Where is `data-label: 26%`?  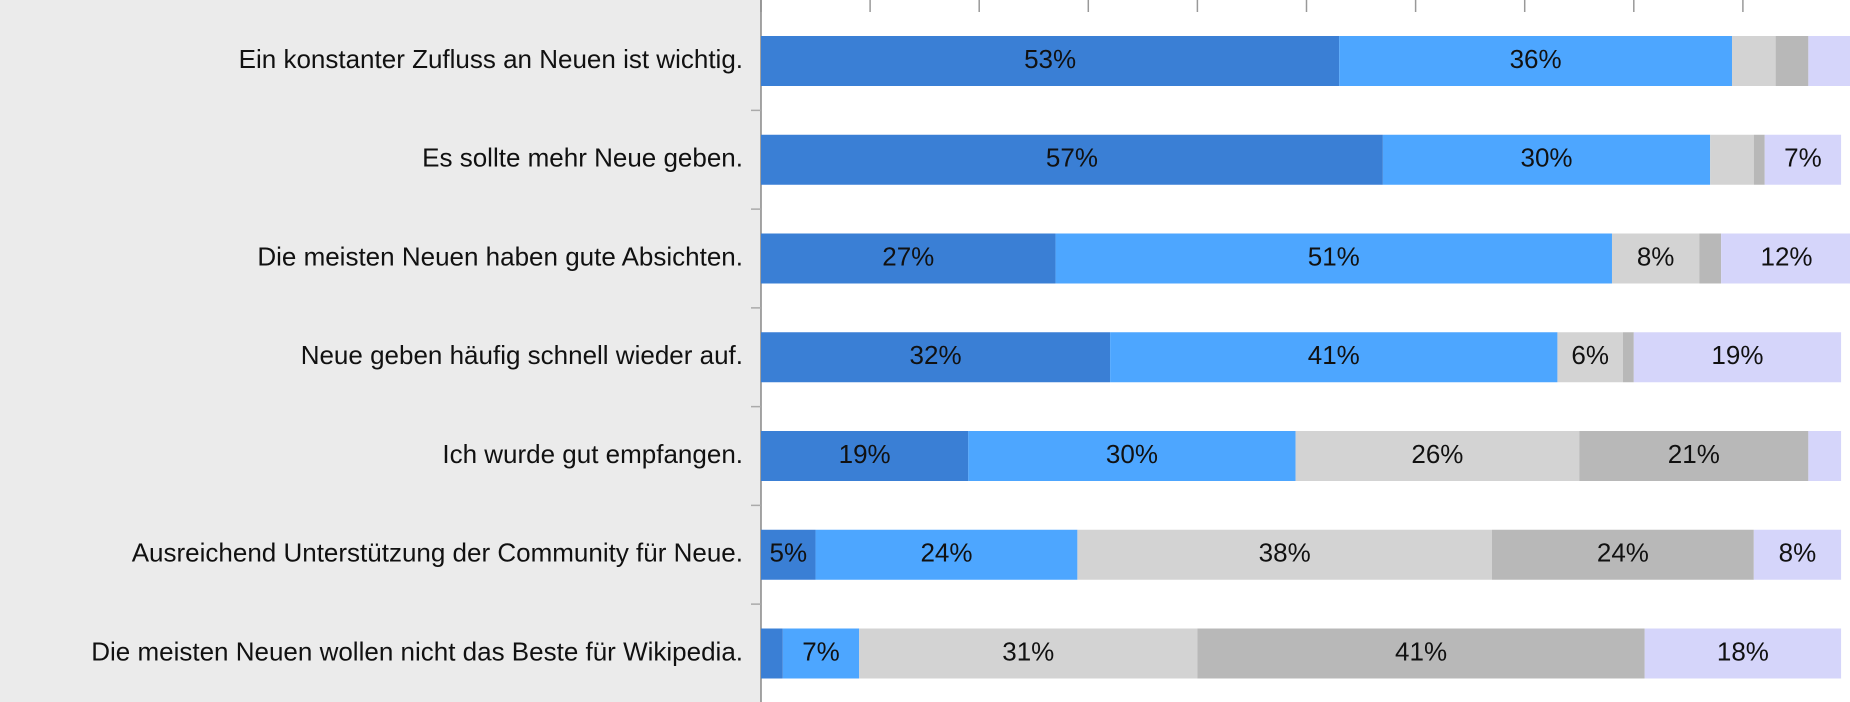 data-label: 26% is located at coordinates (1437, 454).